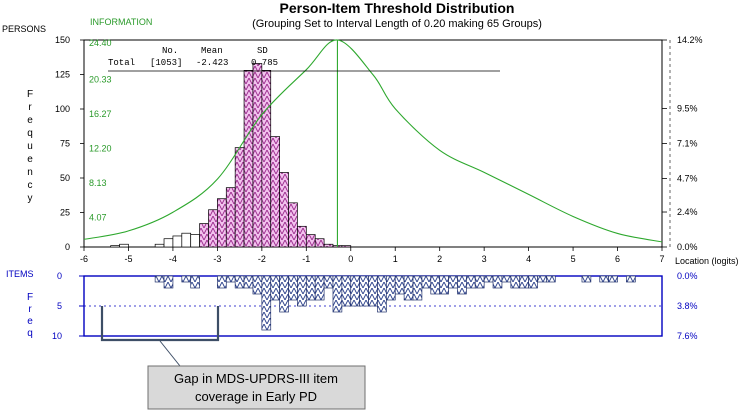 The width and height of the screenshot is (750, 411). What do you see at coordinates (173, 259) in the screenshot?
I see `x-tick-label: -4` at bounding box center [173, 259].